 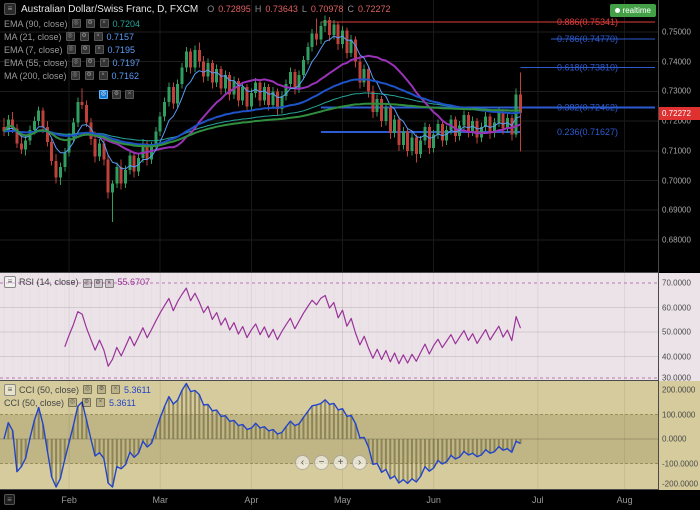 I want to click on overlay-legend-row: MA (200, close) ◎ ⚙ × 0.7162, so click(x=72, y=75).